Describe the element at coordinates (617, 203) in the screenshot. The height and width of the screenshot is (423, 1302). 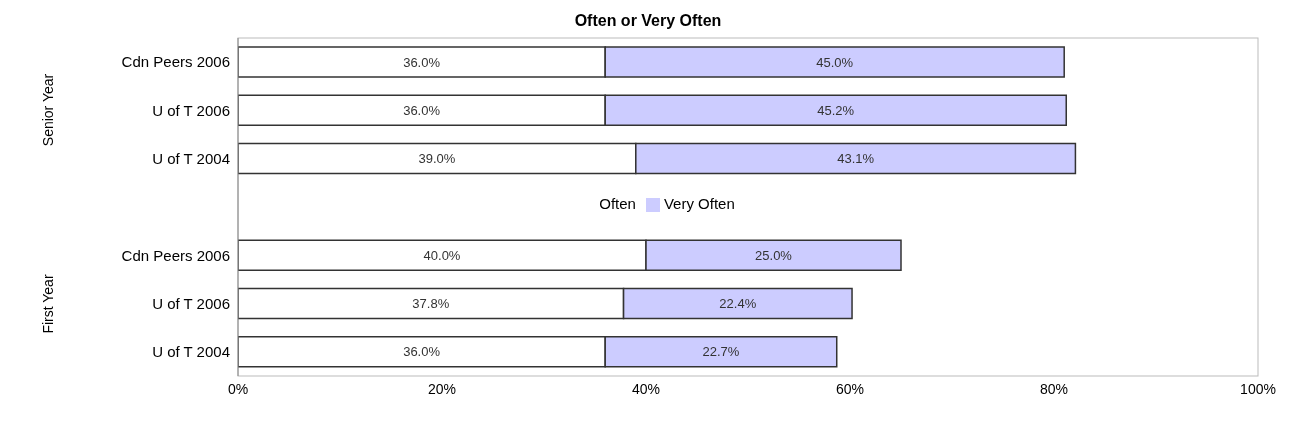
I see `series-label: Often` at that location.